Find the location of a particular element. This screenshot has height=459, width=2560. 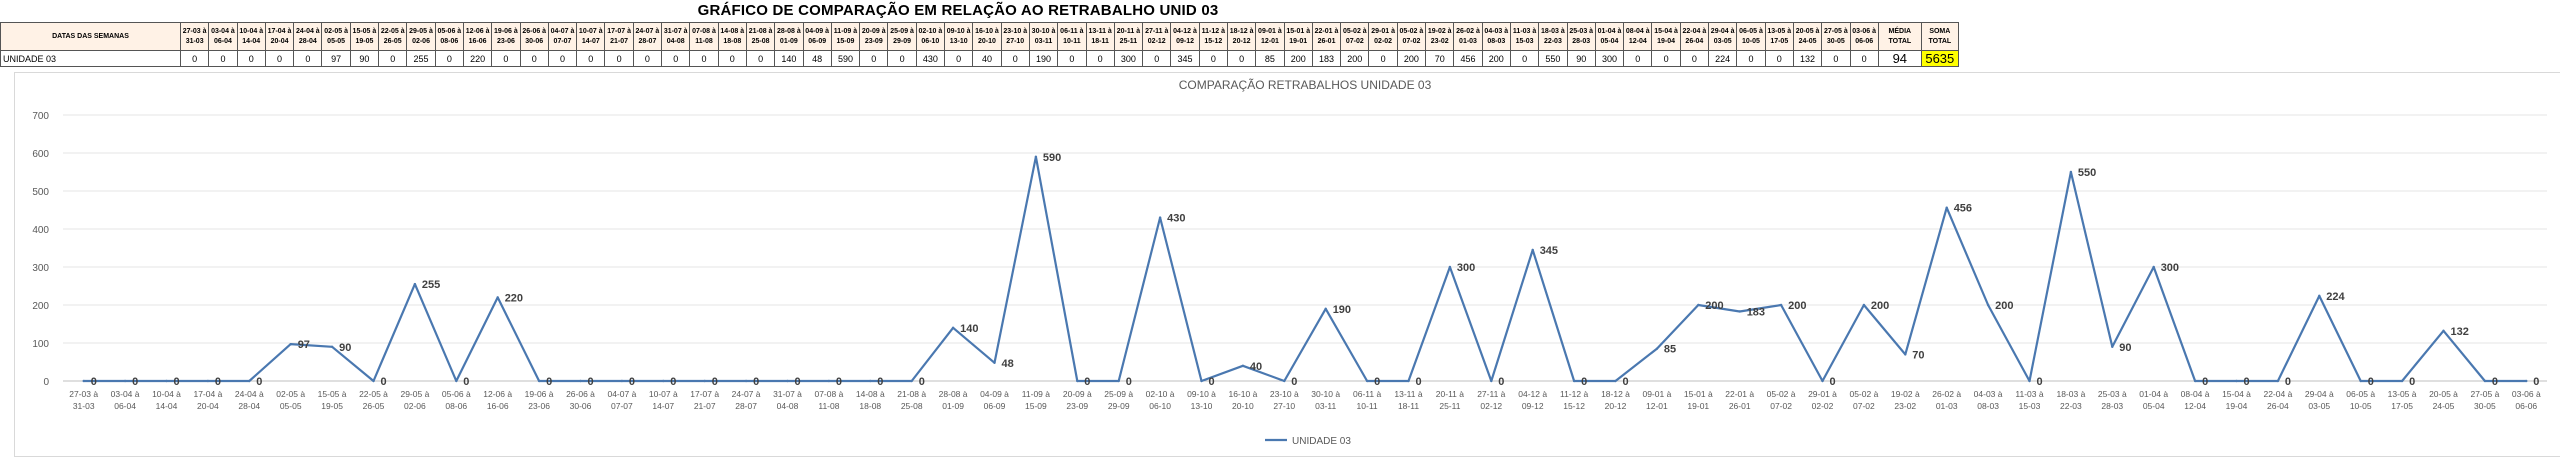

x-tick-label: 14-08 à 18-08 is located at coordinates (870, 400).